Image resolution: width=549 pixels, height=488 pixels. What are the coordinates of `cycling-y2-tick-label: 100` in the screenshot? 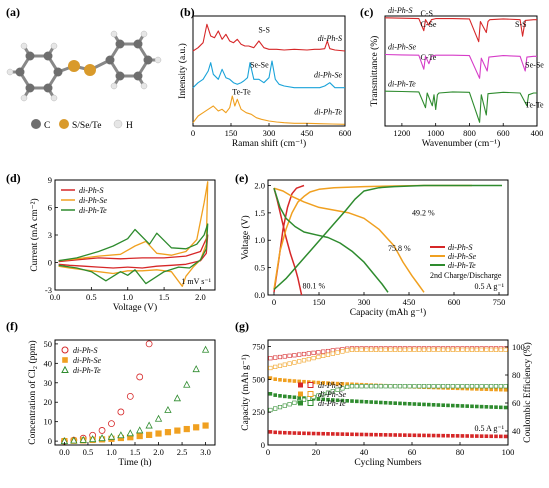 It's located at (518, 347).